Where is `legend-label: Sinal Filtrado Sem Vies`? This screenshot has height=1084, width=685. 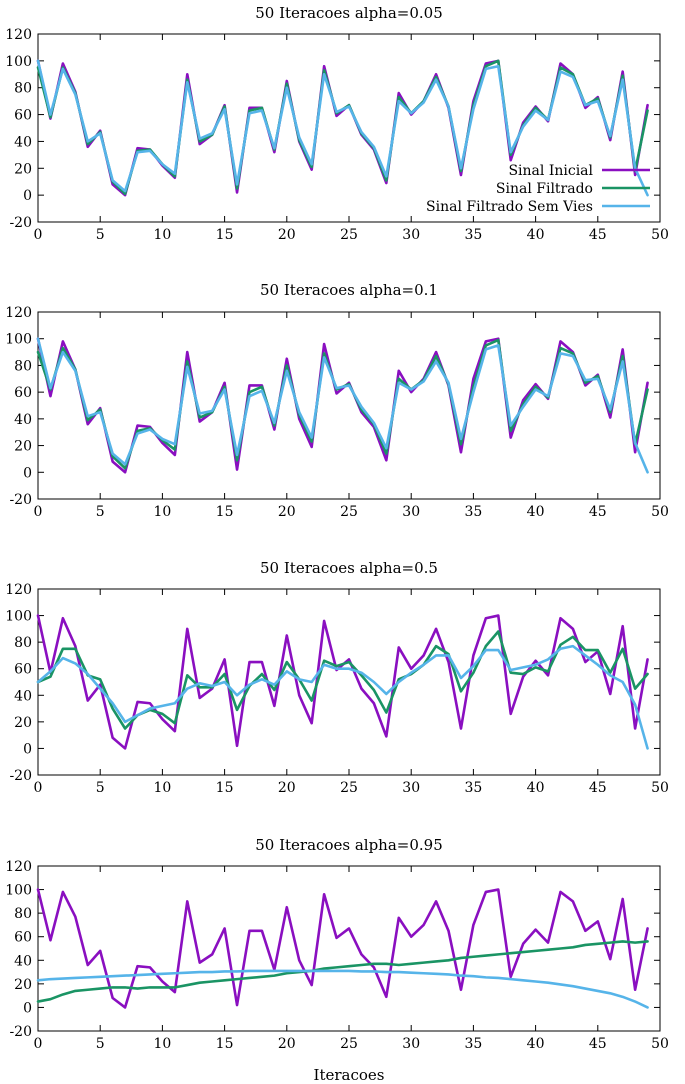 legend-label: Sinal Filtrado Sem Vies is located at coordinates (509, 207).